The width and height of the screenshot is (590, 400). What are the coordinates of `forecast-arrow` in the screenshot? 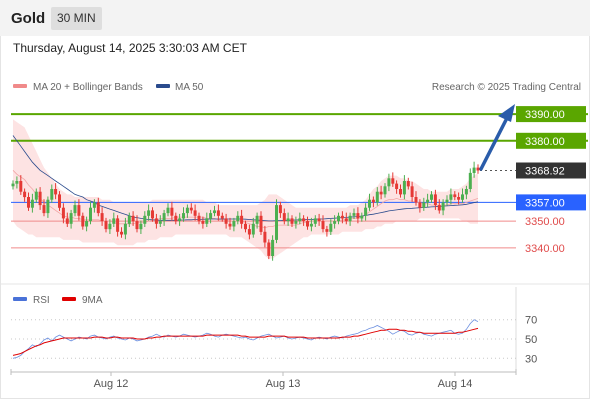 It's located at (497, 137).